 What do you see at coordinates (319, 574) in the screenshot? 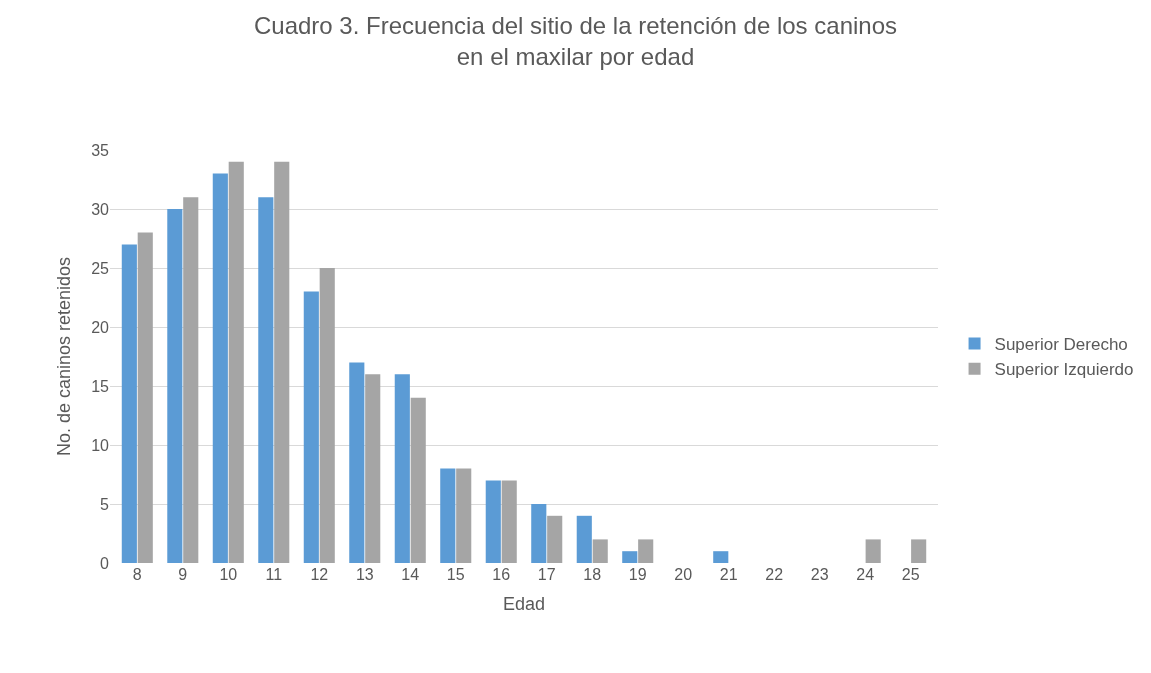
I see `x-tick-label: 12` at bounding box center [319, 574].